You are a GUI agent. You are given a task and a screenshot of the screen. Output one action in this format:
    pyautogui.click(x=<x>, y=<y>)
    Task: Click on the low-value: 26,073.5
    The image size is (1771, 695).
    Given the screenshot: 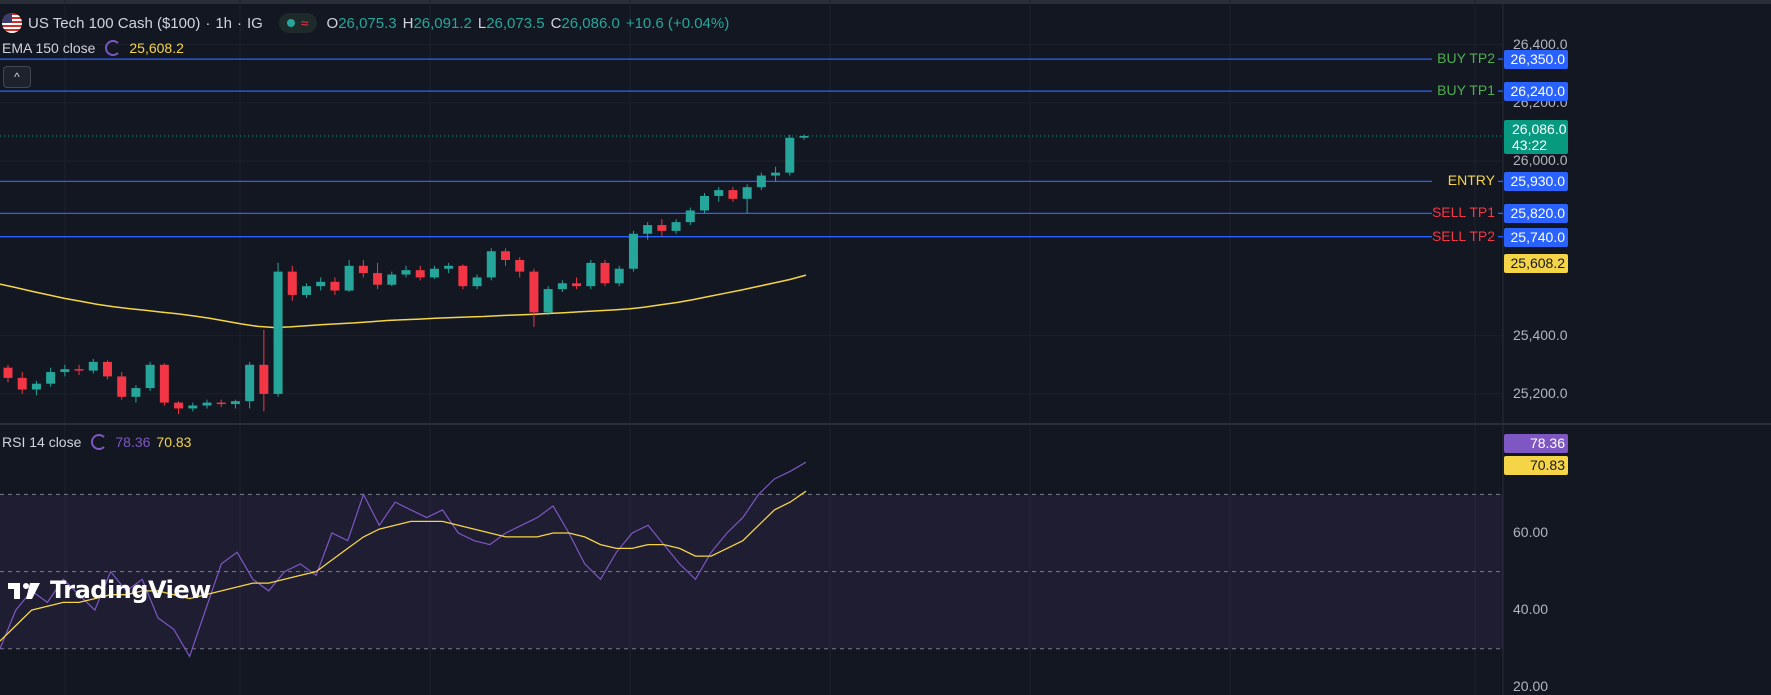 What is the action you would take?
    pyautogui.click(x=515, y=23)
    